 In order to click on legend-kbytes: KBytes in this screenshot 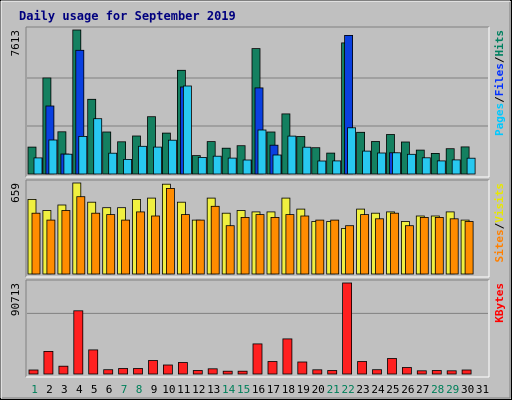, I will do `click(499, 303)`.